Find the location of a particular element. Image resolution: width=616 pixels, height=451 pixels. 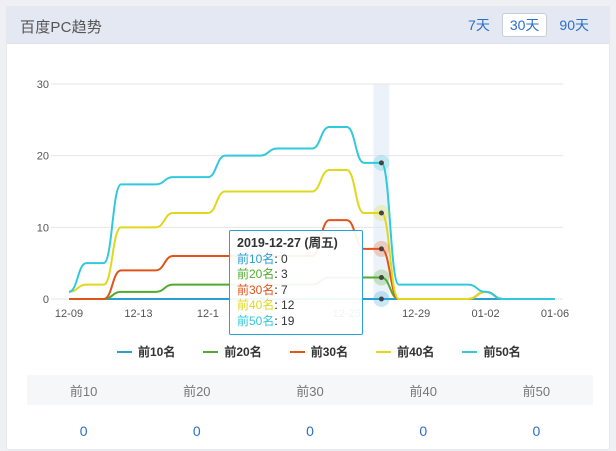

range-tabs: 7天 30天 90天 is located at coordinates (528, 25).